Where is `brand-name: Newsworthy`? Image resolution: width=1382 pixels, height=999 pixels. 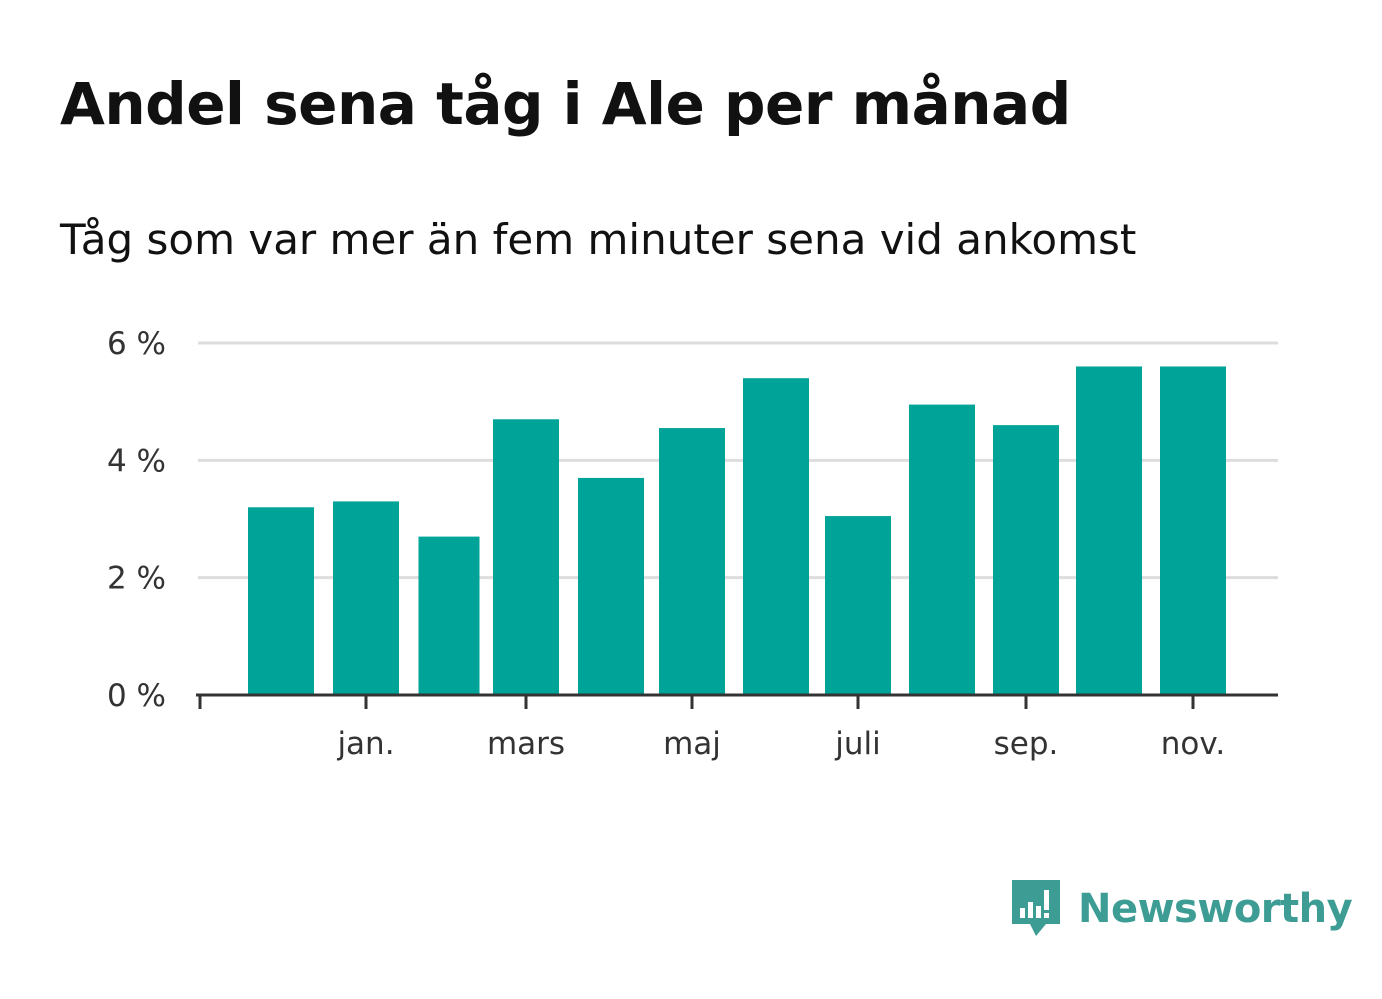
brand-name: Newsworthy is located at coordinates (1215, 909).